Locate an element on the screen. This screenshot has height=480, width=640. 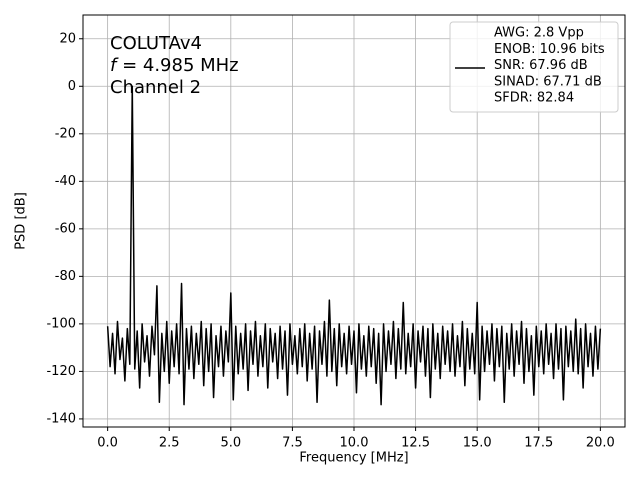
legend-entry: SNR: 67.96 dB is located at coordinates (541, 65).